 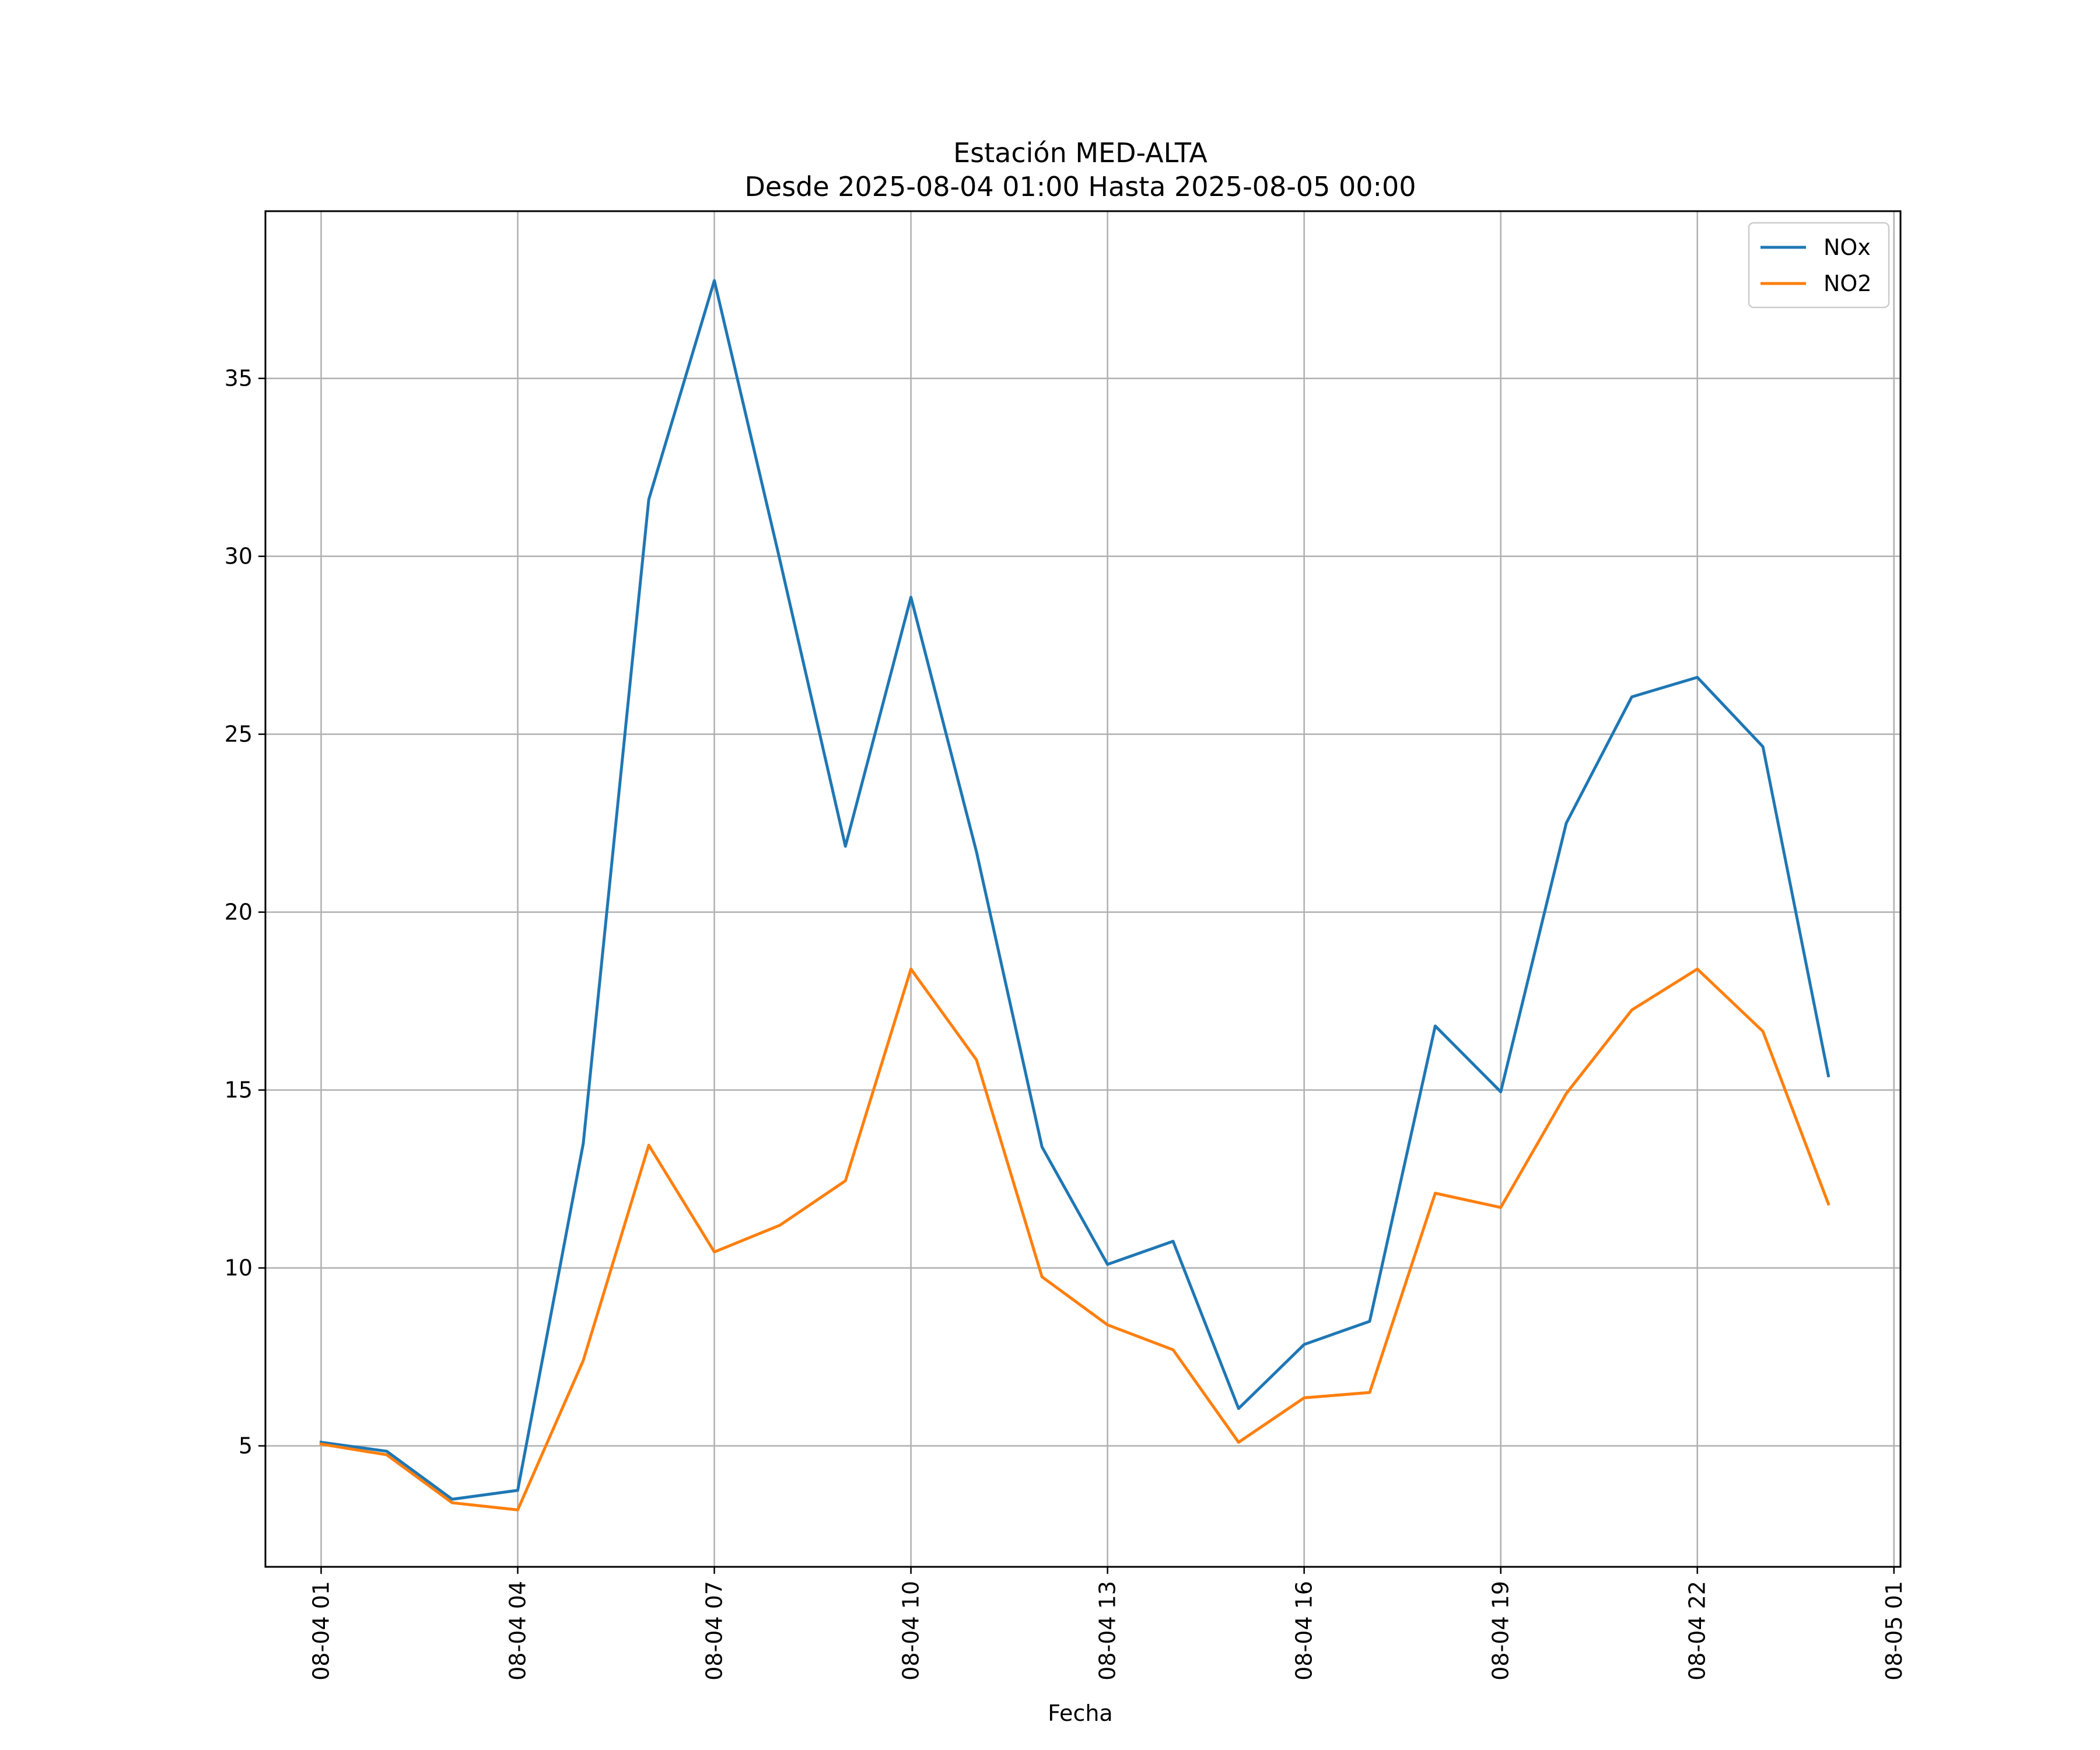 What do you see at coordinates (1304, 1631) in the screenshot?
I see `x-tick-label: 08-04 16` at bounding box center [1304, 1631].